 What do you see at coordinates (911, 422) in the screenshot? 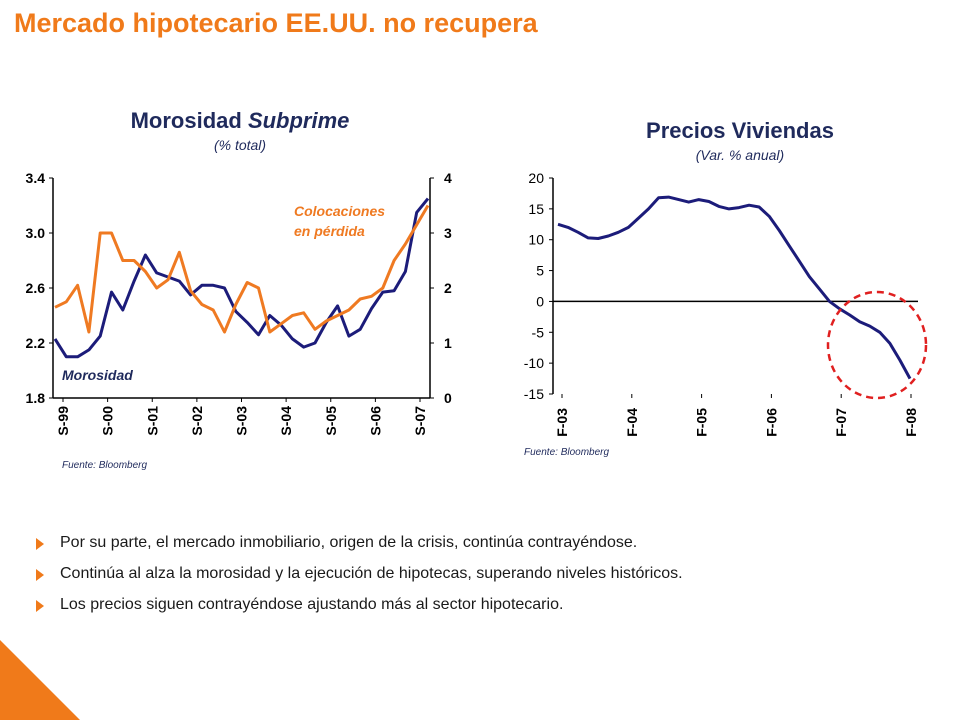
I see `x-tick-label: F-08` at bounding box center [911, 422].